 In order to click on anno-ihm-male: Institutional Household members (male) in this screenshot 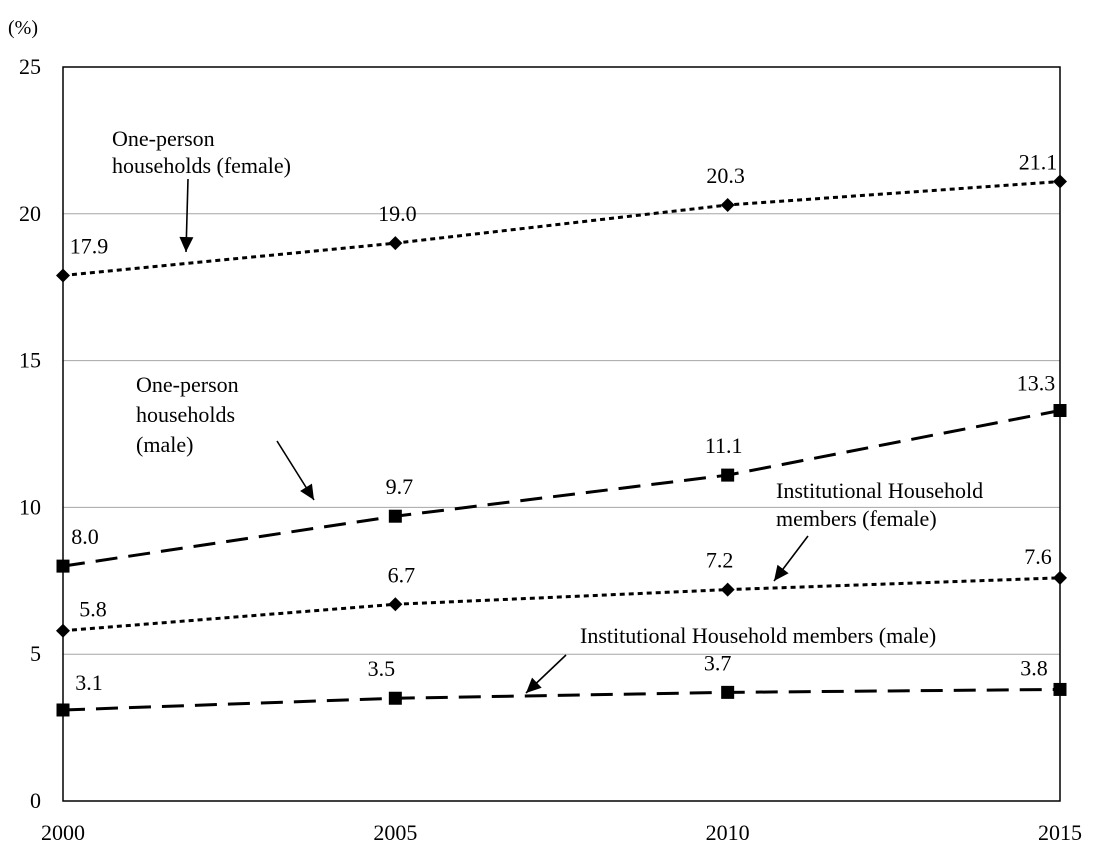, I will do `click(730, 658)`.